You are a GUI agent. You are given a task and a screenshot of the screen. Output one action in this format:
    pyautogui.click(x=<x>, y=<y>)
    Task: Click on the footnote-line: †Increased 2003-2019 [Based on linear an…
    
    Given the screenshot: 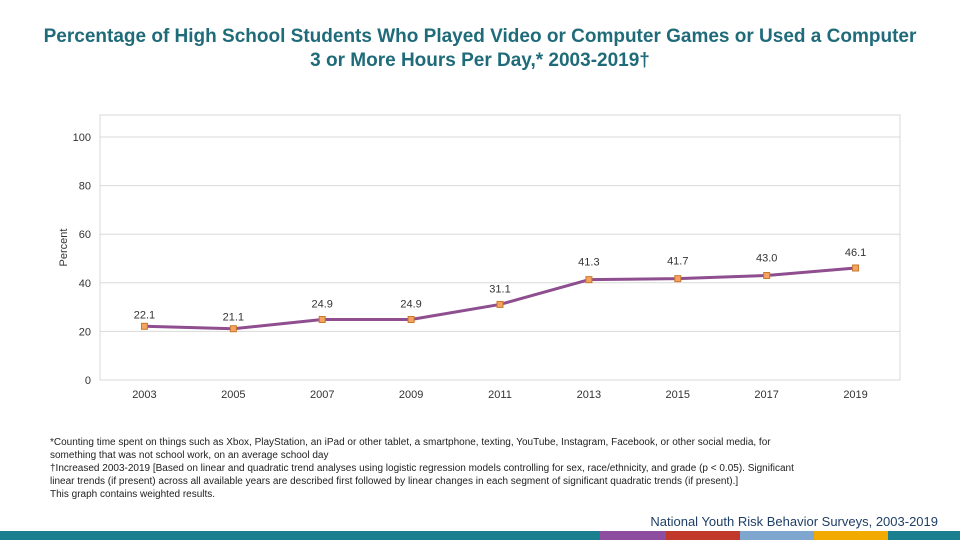 What is the action you would take?
    pyautogui.click(x=422, y=468)
    